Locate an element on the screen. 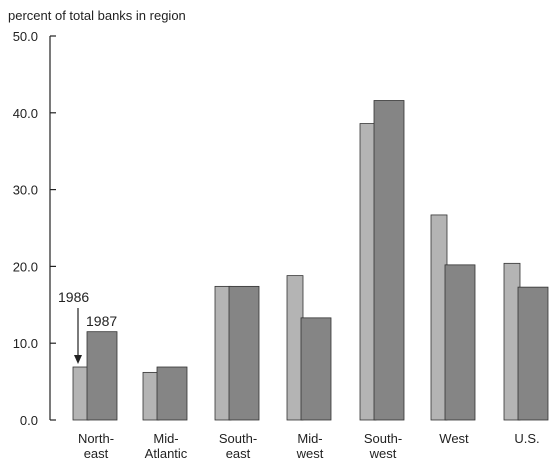 The width and height of the screenshot is (550, 463). y-tick-label: 50.0 is located at coordinates (25, 36).